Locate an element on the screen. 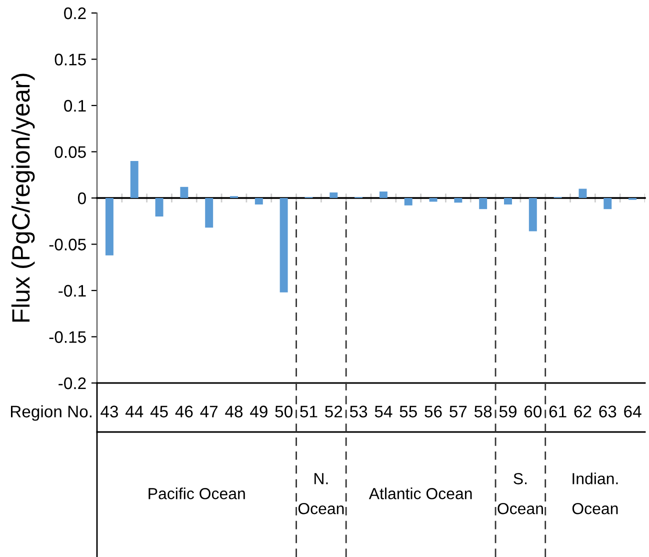  x-tick-label: 64 is located at coordinates (633, 412).